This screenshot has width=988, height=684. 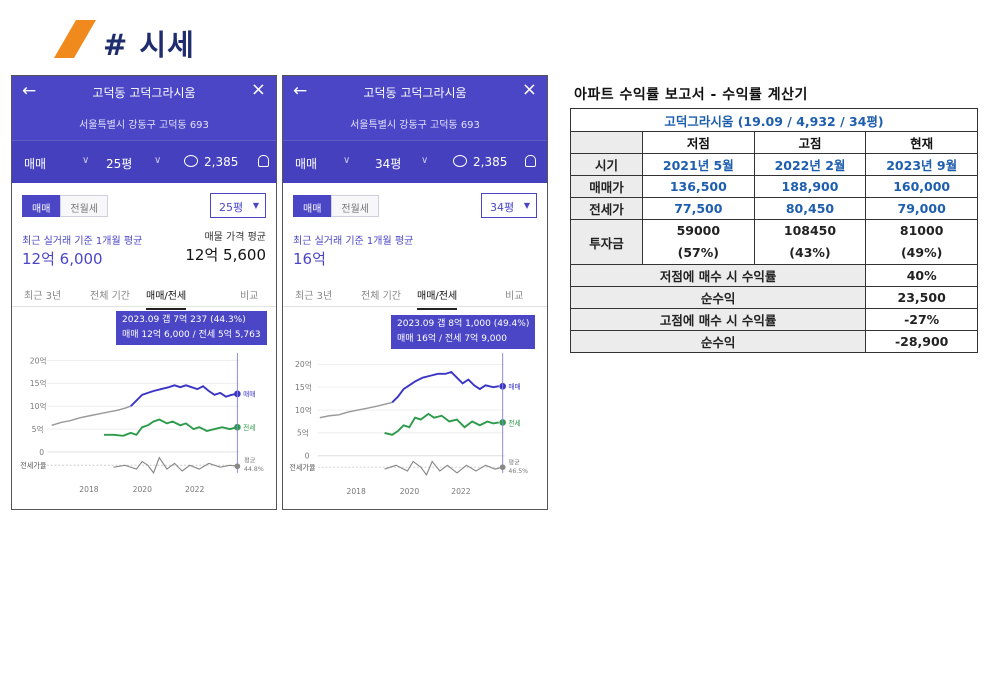 What do you see at coordinates (921, 208) in the screenshot?
I see `cell: 79,000` at bounding box center [921, 208].